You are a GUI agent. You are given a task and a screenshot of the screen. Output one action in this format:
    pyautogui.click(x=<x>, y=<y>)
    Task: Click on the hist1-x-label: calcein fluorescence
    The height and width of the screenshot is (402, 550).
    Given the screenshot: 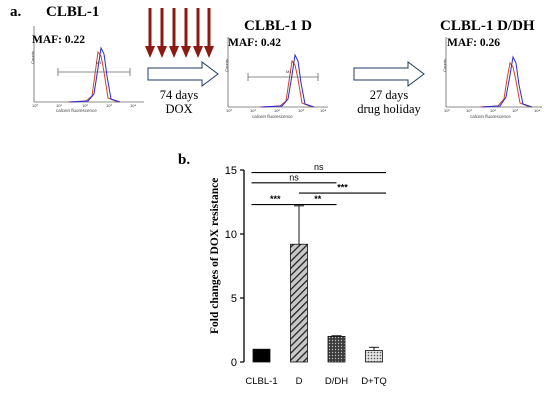 What is the action you would take?
    pyautogui.click(x=76, y=110)
    